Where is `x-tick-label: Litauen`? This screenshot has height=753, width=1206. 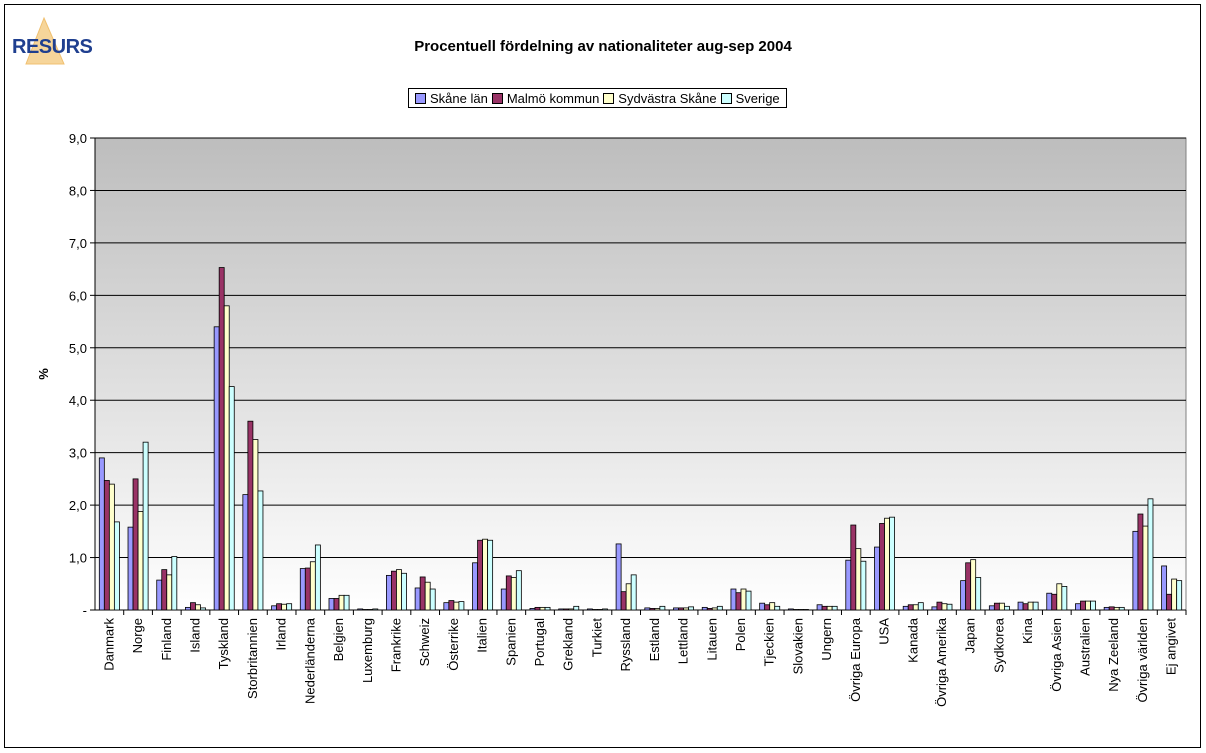 x-tick-label: Litauen is located at coordinates (711, 639).